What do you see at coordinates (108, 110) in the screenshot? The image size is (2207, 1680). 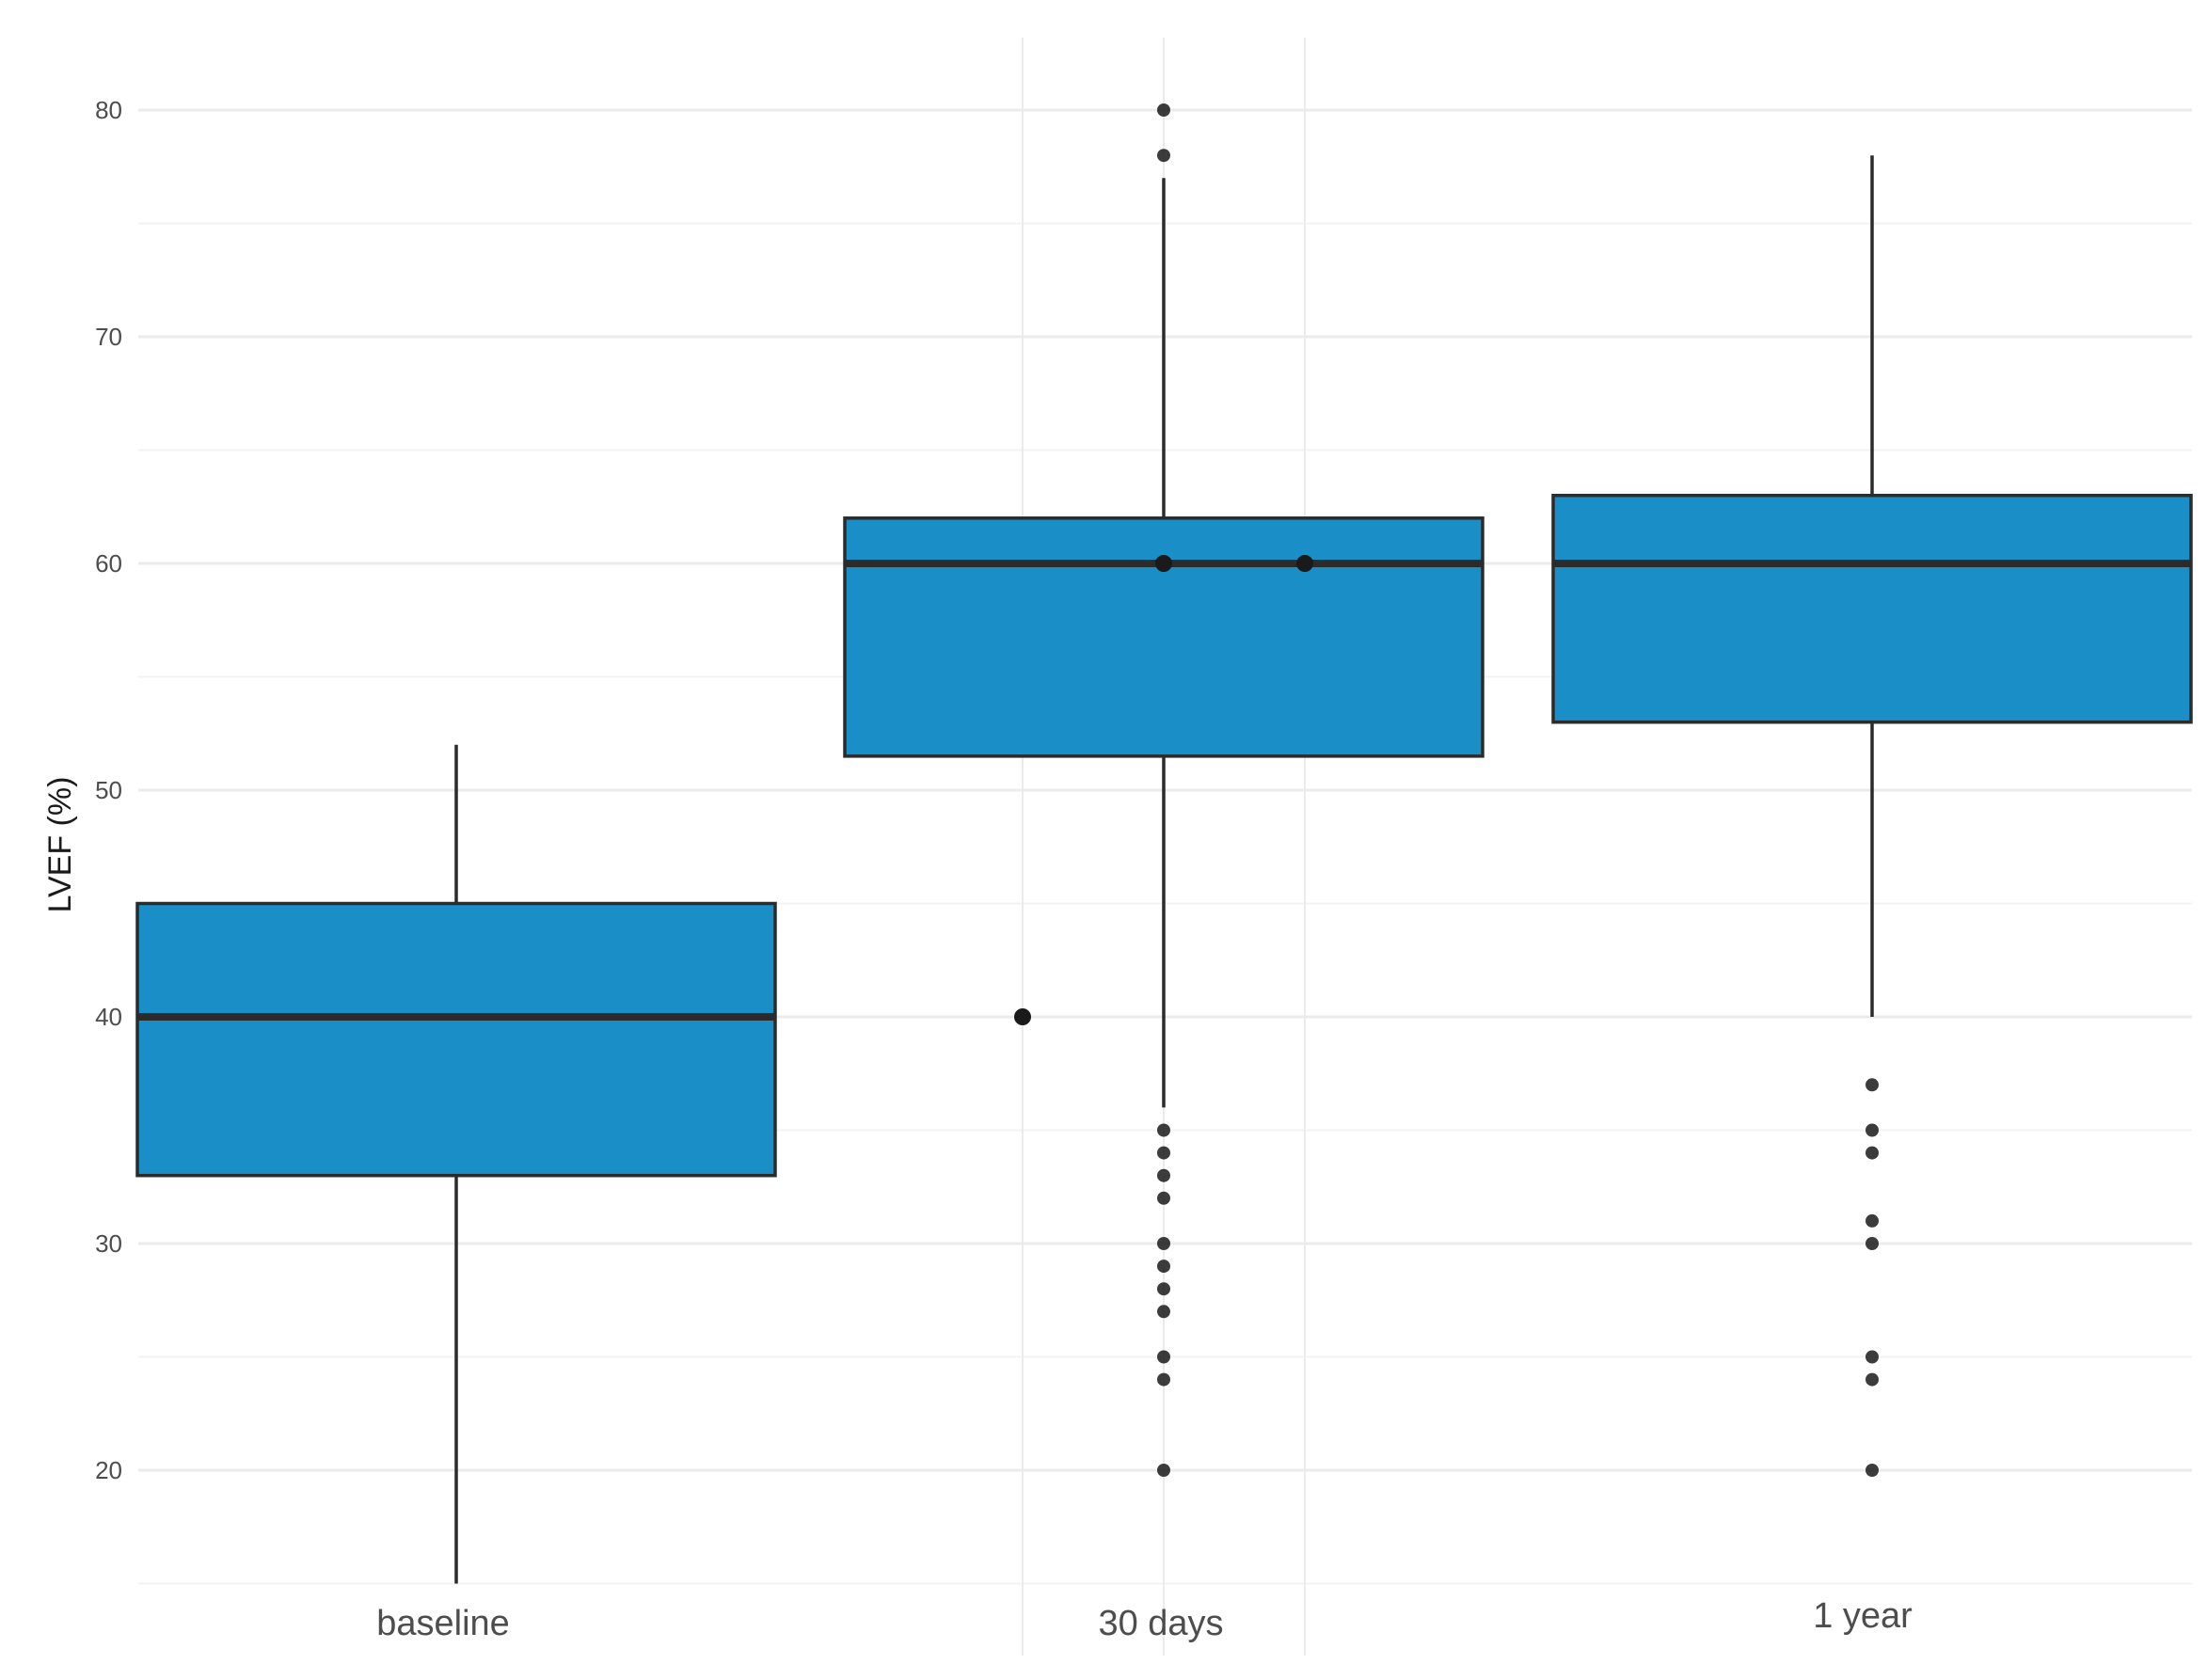 I see `y-tick-label: 80` at bounding box center [108, 110].